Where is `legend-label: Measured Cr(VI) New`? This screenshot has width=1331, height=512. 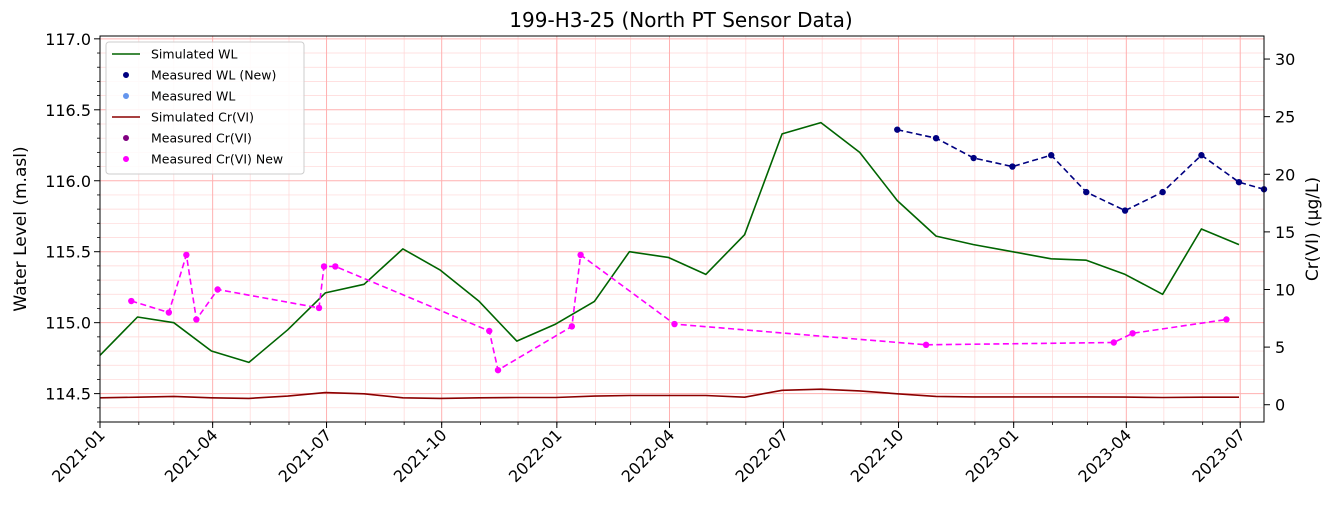
legend-label: Measured Cr(VI) New is located at coordinates (217, 159).